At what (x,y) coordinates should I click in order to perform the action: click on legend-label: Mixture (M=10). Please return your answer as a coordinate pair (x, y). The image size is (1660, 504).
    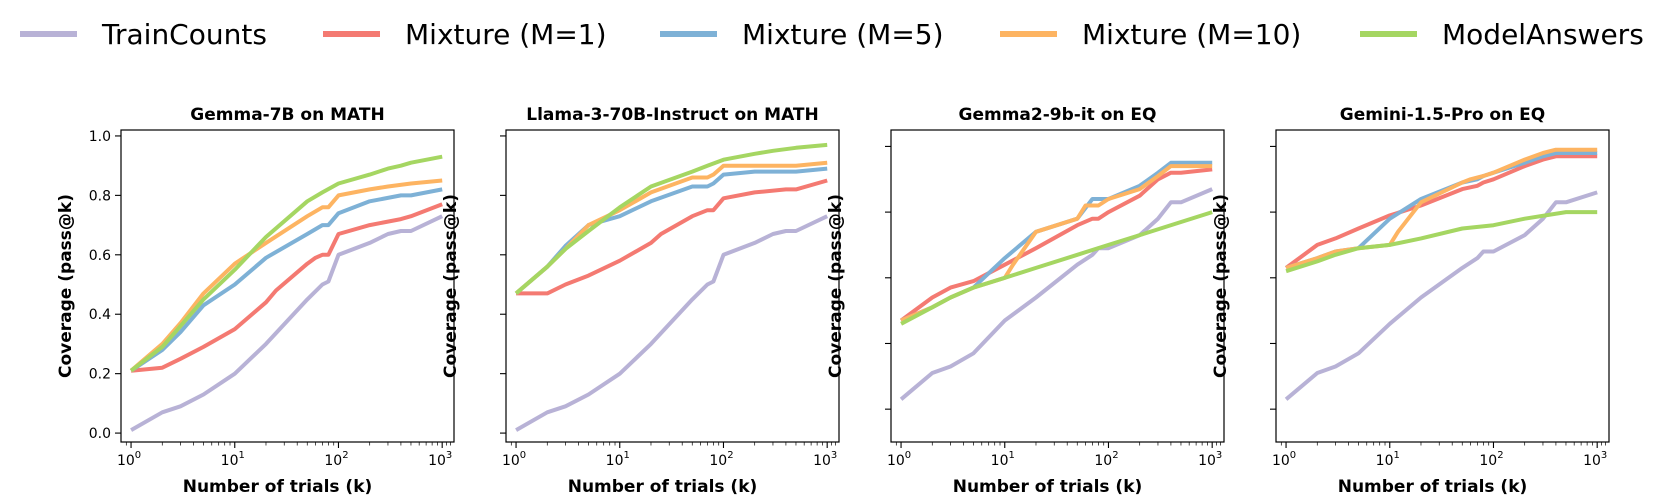
    Looking at the image, I should click on (1191, 34).